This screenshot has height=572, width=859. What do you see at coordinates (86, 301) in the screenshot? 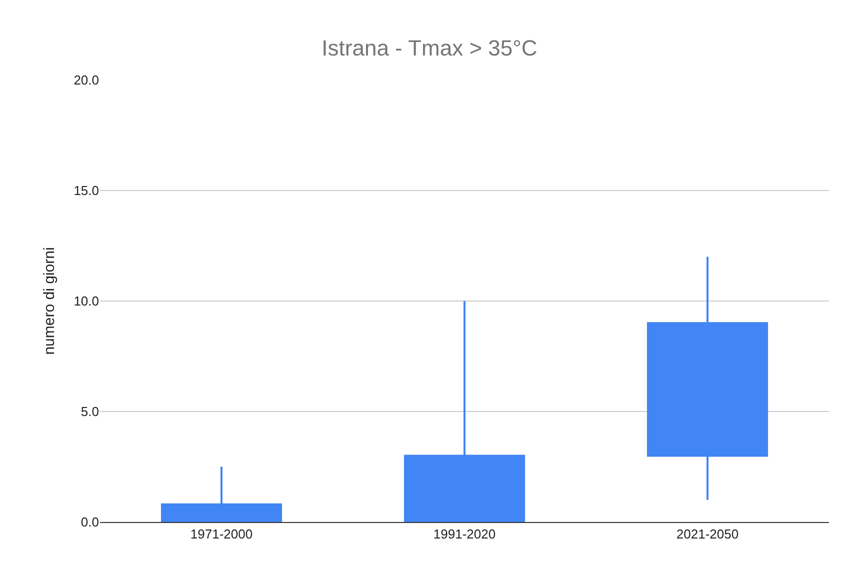
I see `y-tick-label: 10.0` at bounding box center [86, 301].